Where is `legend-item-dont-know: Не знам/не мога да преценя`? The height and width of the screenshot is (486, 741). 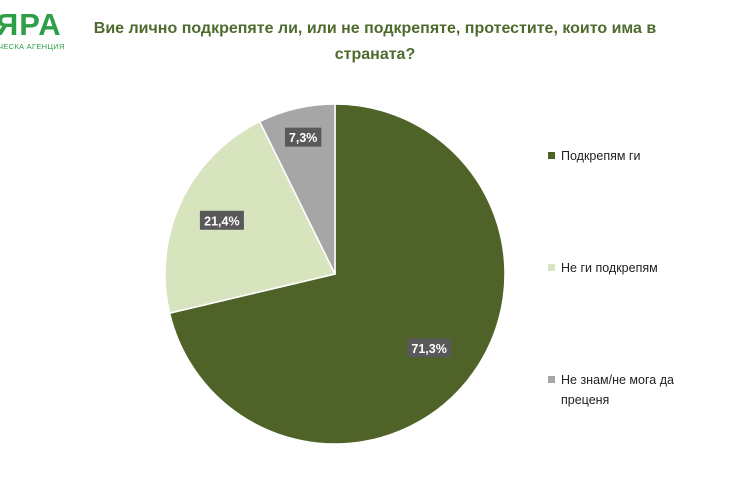
legend-item-dont-know: Не знам/не мога да преценя is located at coordinates (634, 390).